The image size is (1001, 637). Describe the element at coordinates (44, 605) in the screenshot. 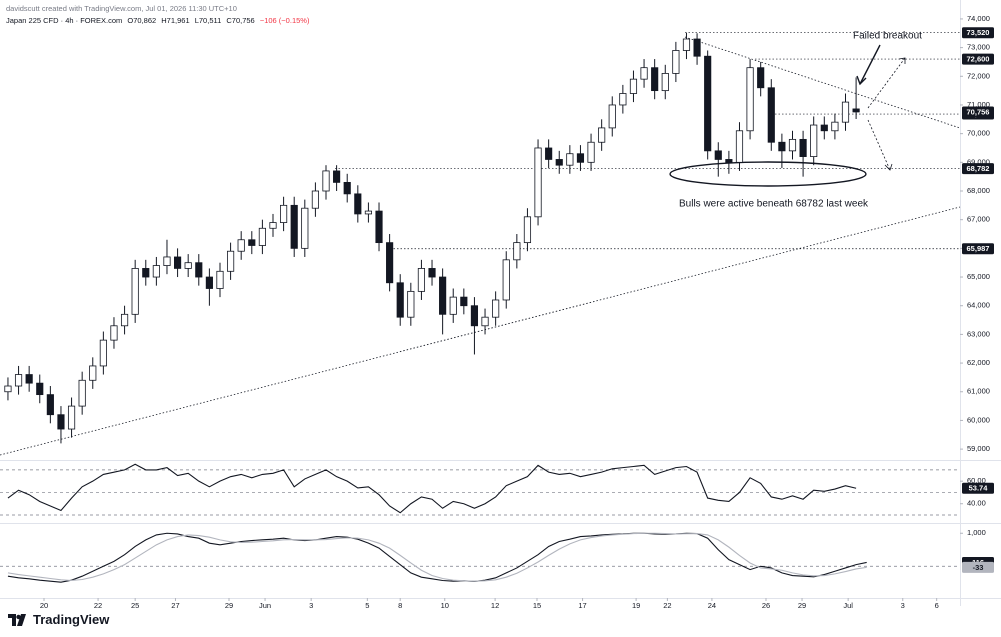

I see `x-tick-label: 20` at that location.